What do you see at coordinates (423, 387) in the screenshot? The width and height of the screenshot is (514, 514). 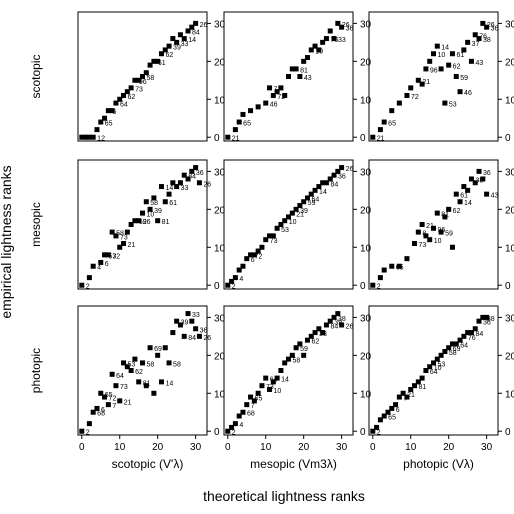 I see `point-label: 81` at bounding box center [423, 387].